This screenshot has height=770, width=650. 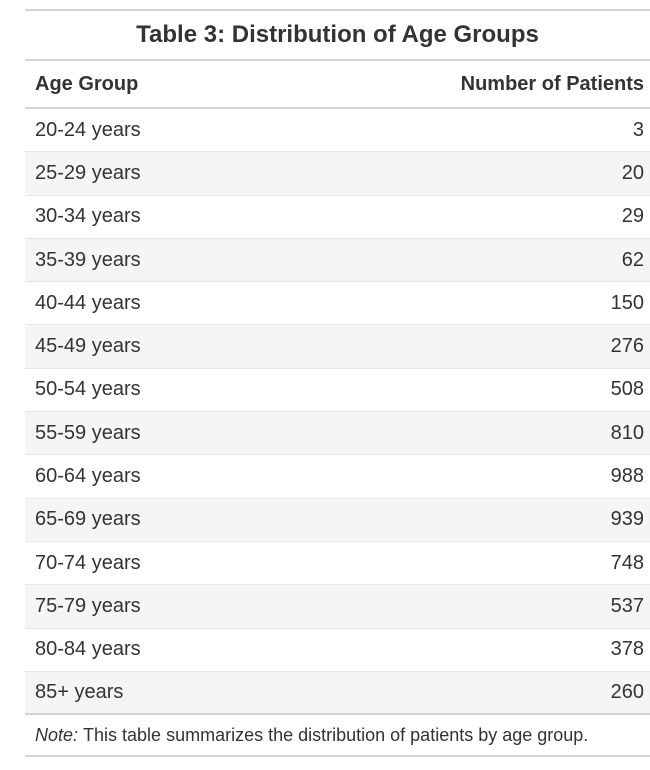 I want to click on cell-age-group: 30-34 years, so click(x=88, y=216).